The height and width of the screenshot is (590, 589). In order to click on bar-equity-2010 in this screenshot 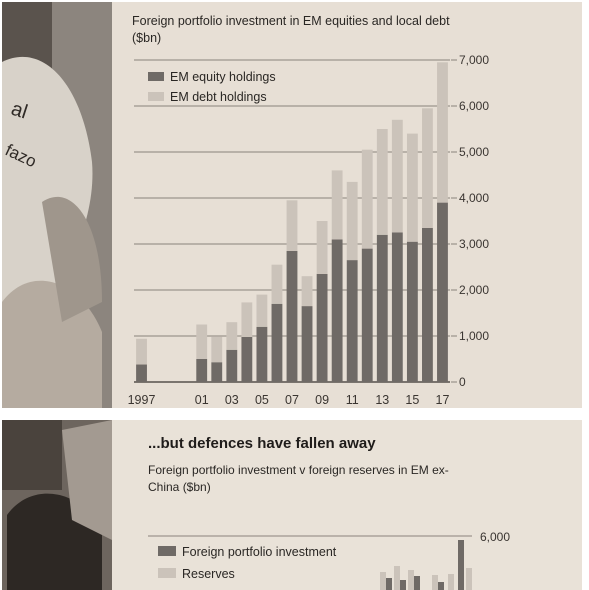, I will do `click(337, 310)`.